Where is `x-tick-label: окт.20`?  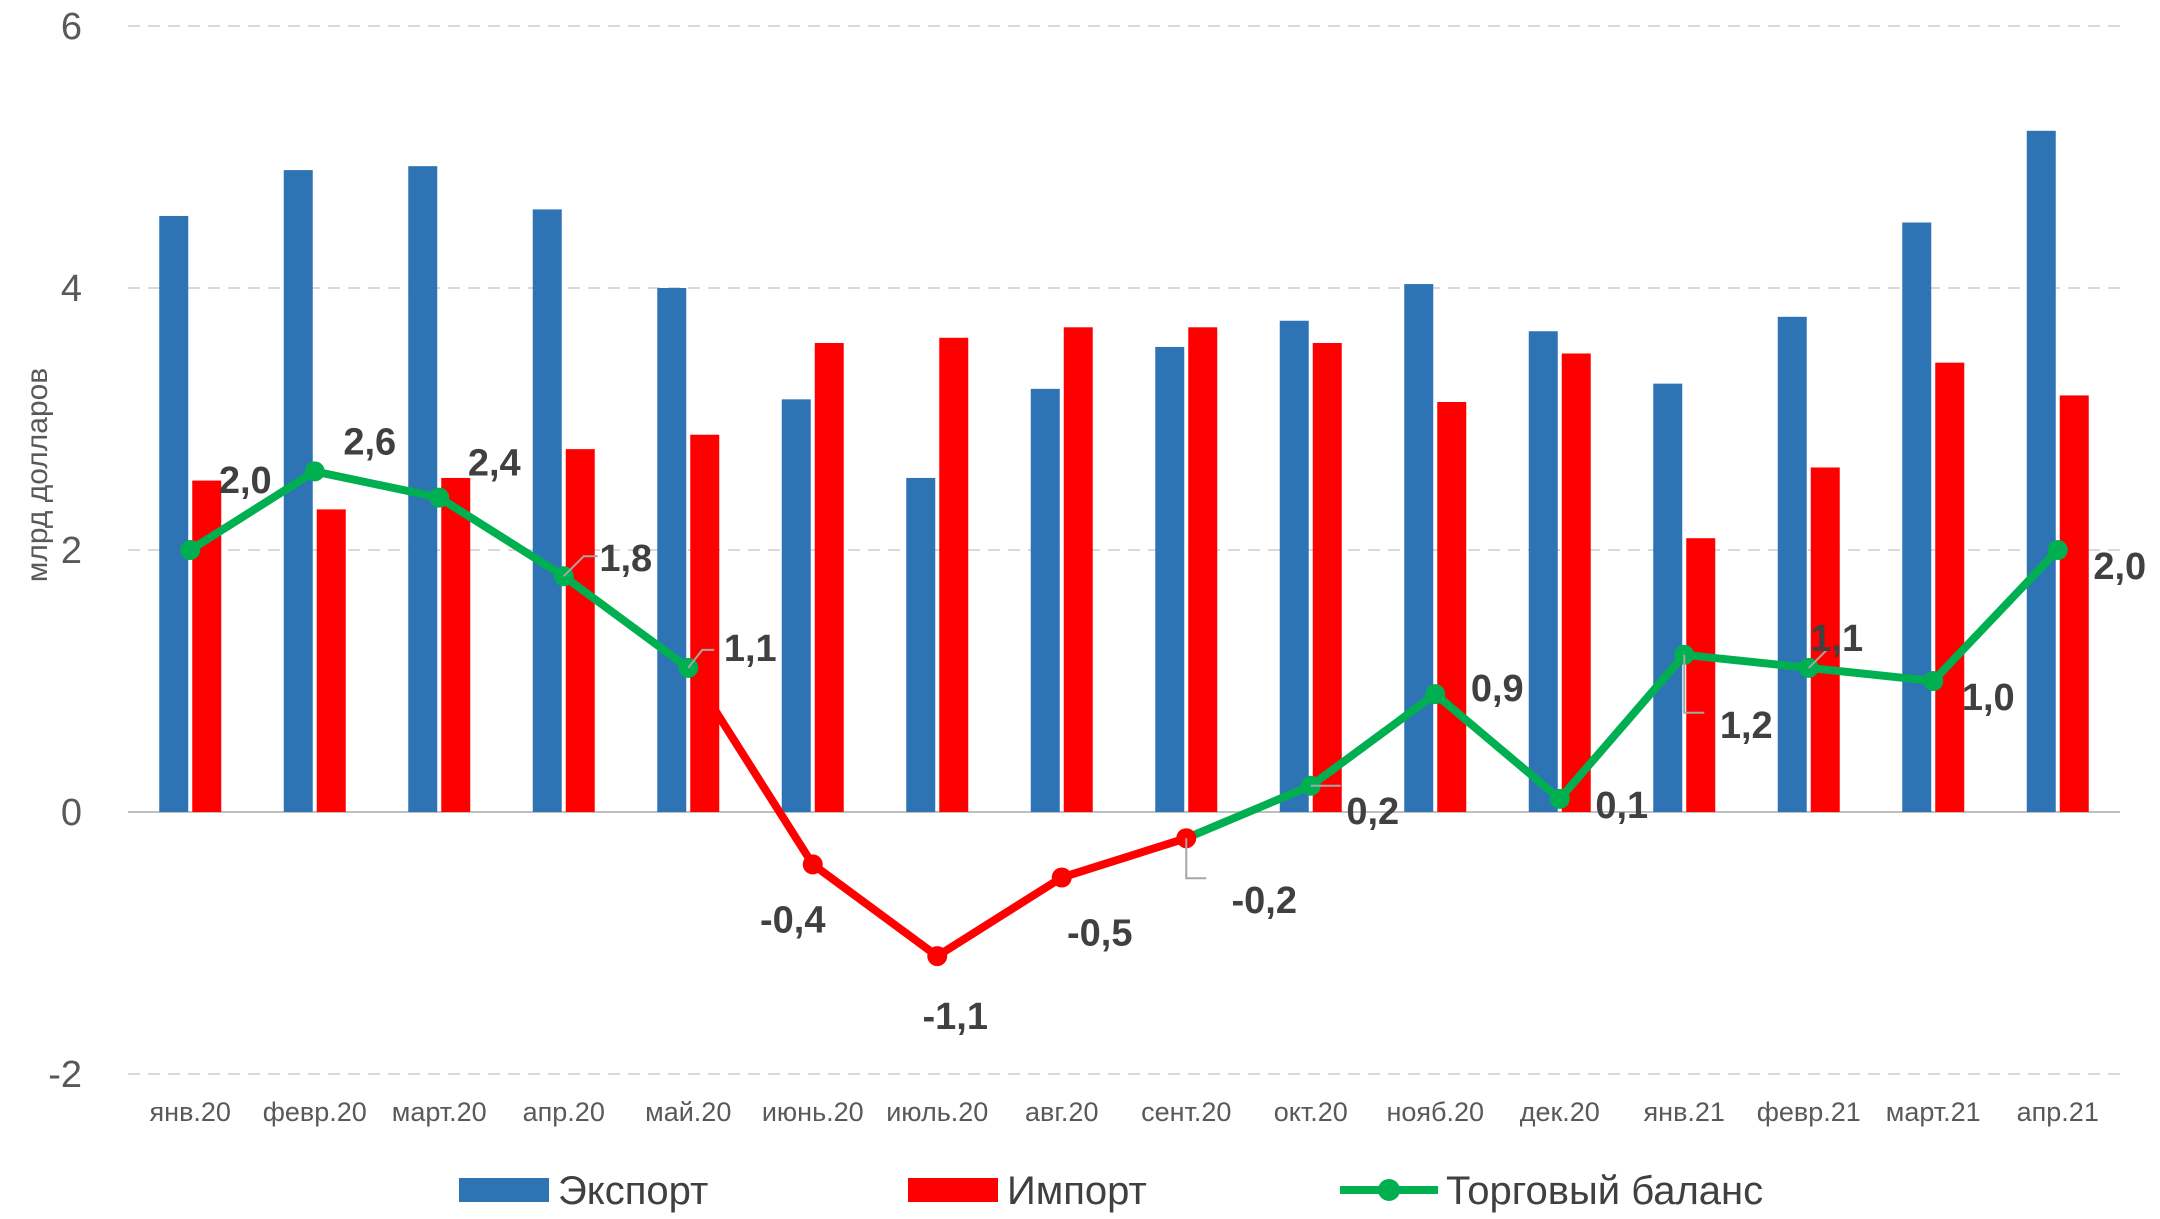 x-tick-label: окт.20 is located at coordinates (1311, 1112).